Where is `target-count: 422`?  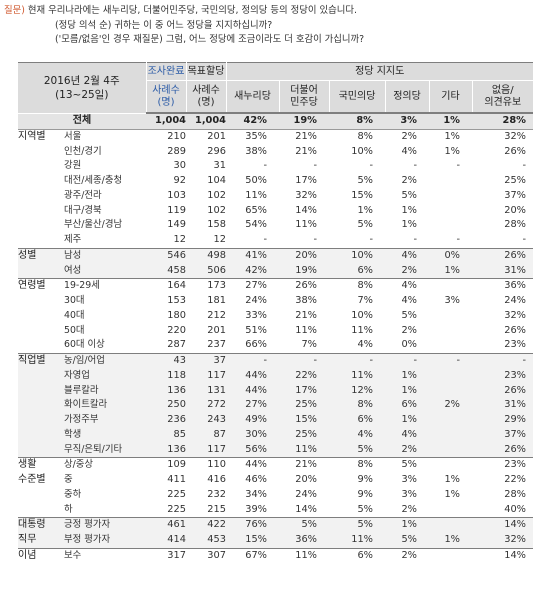 target-count: 422 is located at coordinates (206, 525).